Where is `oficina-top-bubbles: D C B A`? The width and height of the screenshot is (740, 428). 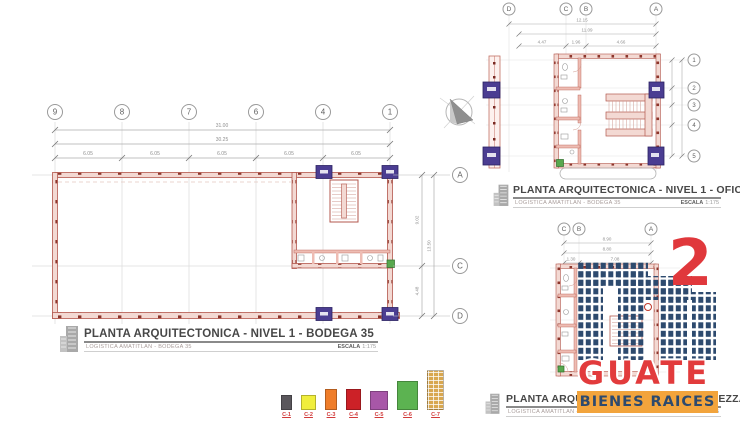 oficina-top-bubbles: D C B A is located at coordinates (582, 9).